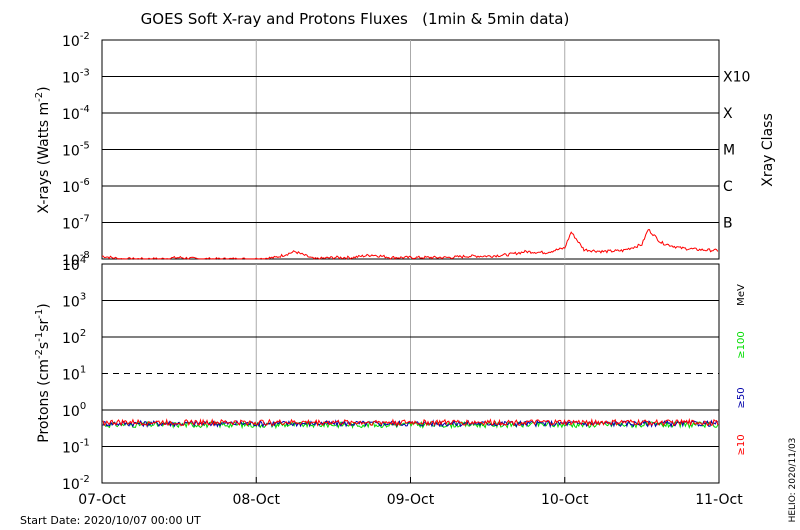 This screenshot has width=800, height=530. What do you see at coordinates (85, 443) in the screenshot?
I see `tick-exponent: -1` at bounding box center [85, 443].